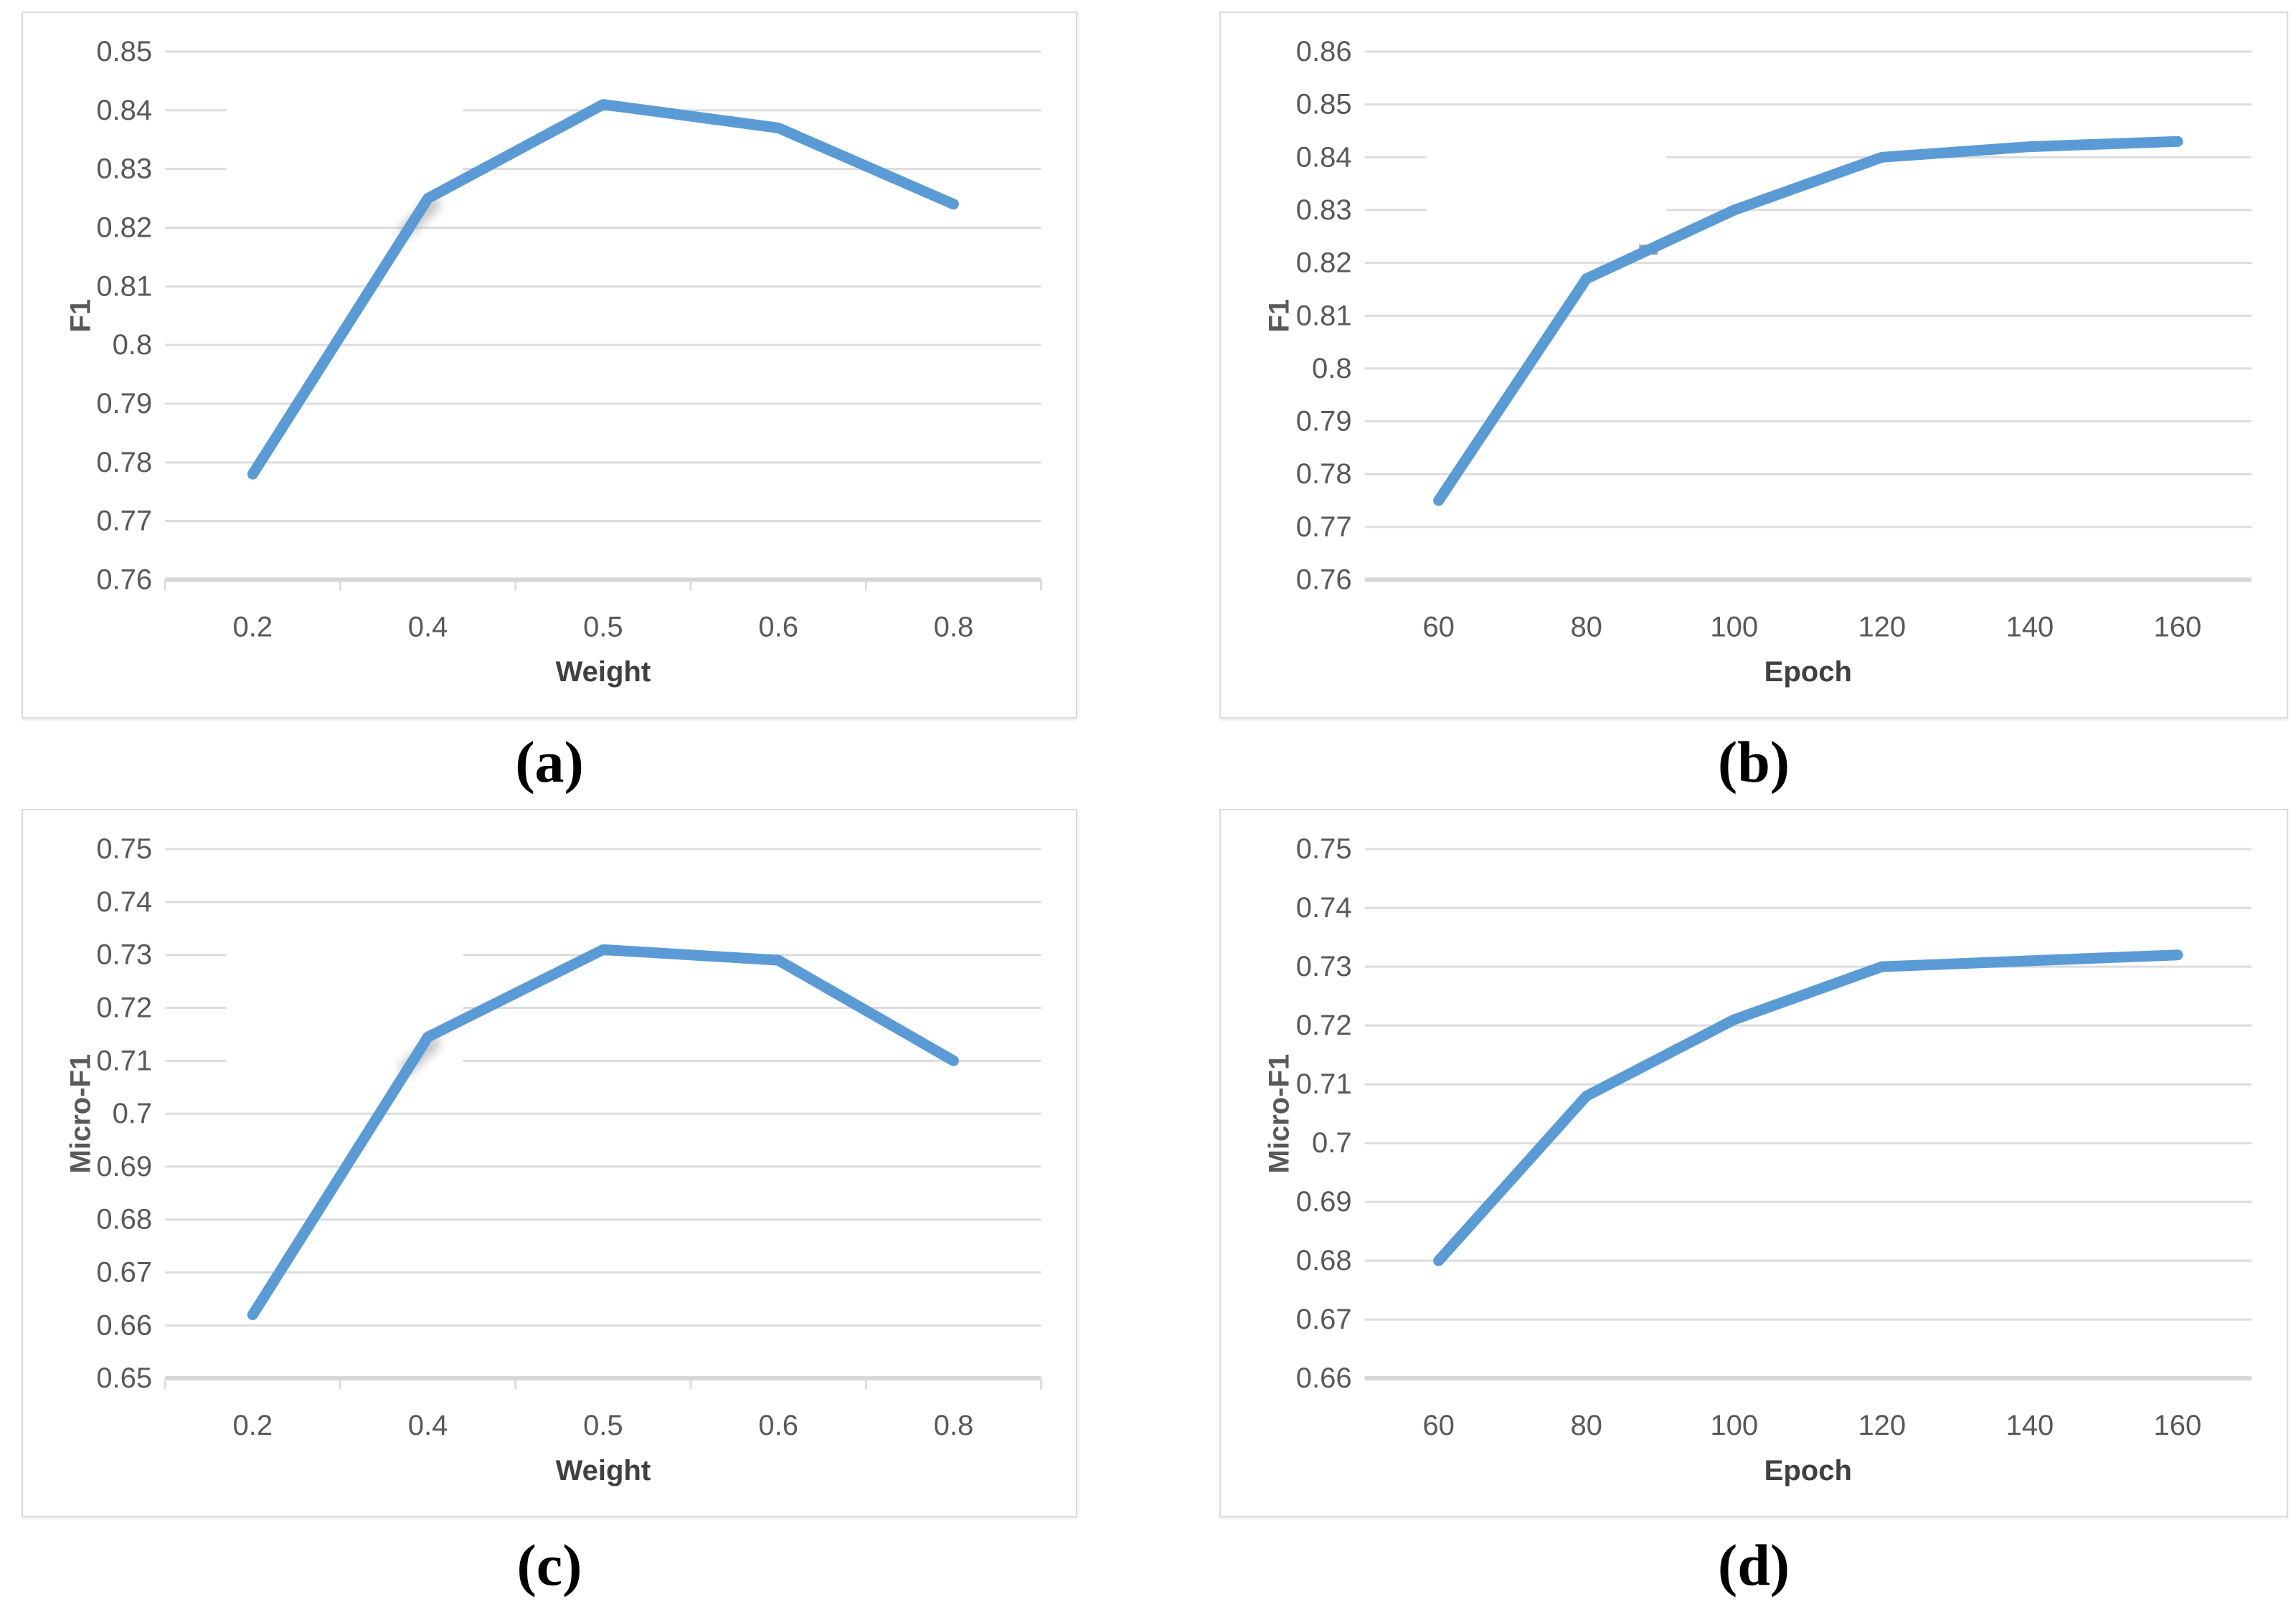 This screenshot has height=1617, width=2296. I want to click on y-tick-label: 0.65, so click(124, 1378).